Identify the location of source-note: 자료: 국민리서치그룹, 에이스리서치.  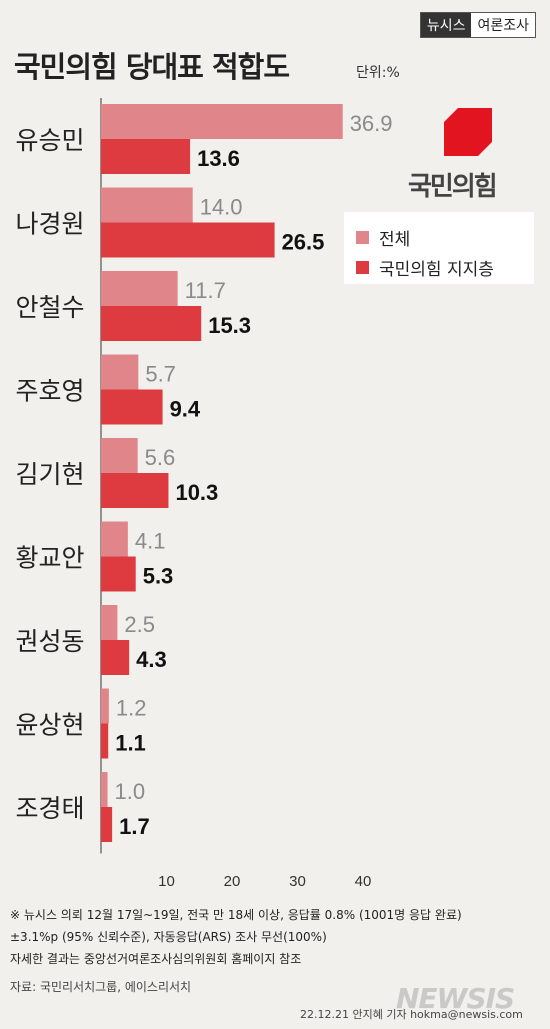
(101, 987).